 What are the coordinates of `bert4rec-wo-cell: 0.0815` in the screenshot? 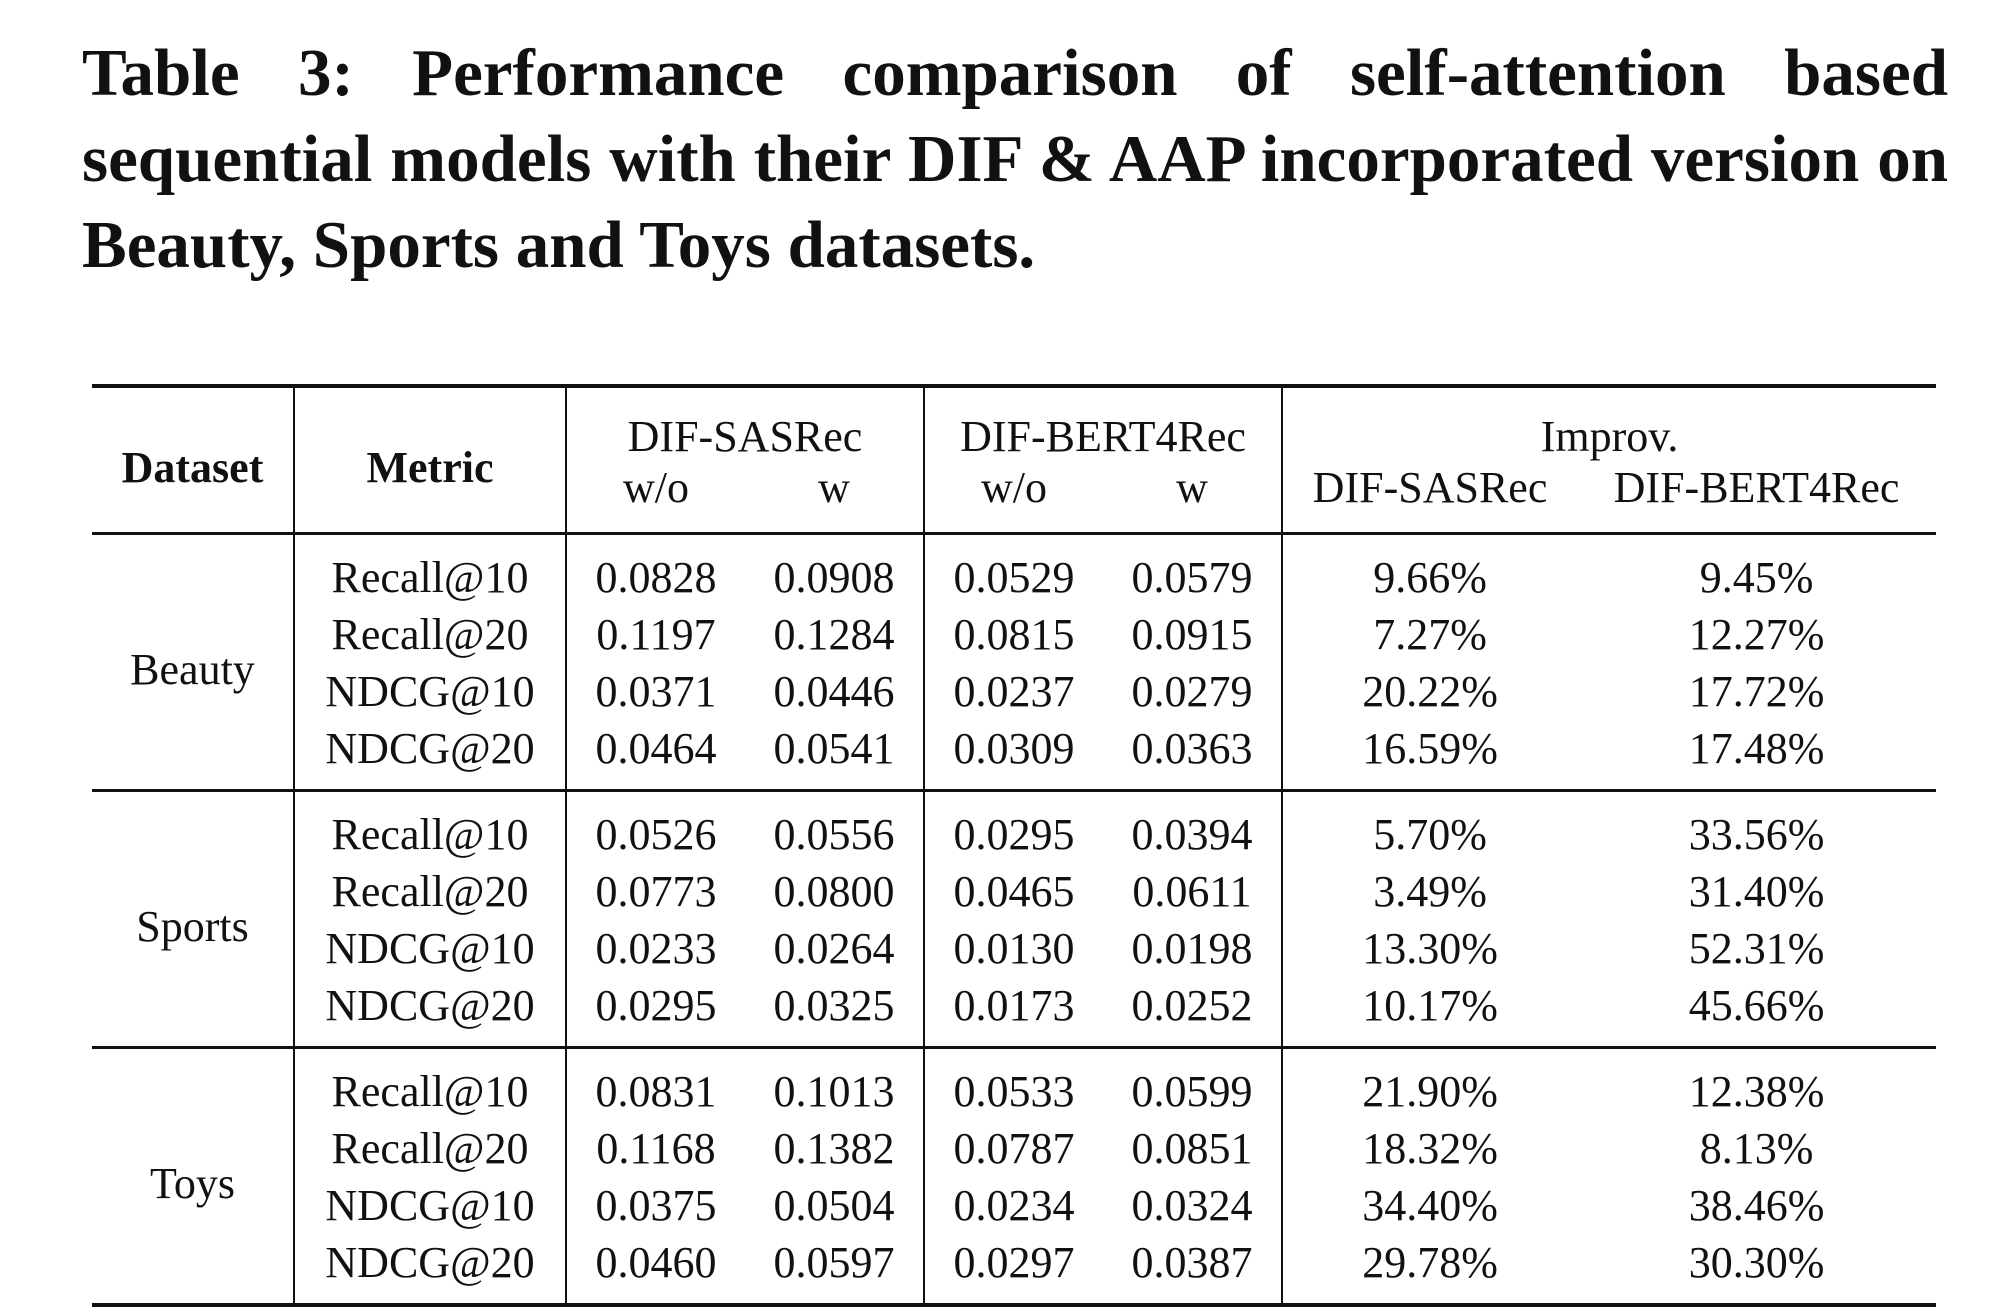 It's located at (1014, 634).